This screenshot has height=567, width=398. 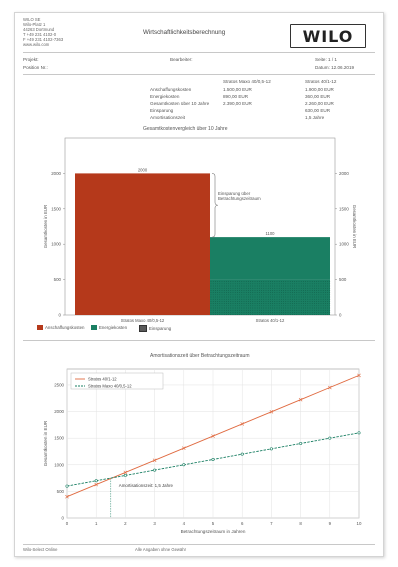 I want to click on y-tick-label: 1000, so click(x=59, y=464).